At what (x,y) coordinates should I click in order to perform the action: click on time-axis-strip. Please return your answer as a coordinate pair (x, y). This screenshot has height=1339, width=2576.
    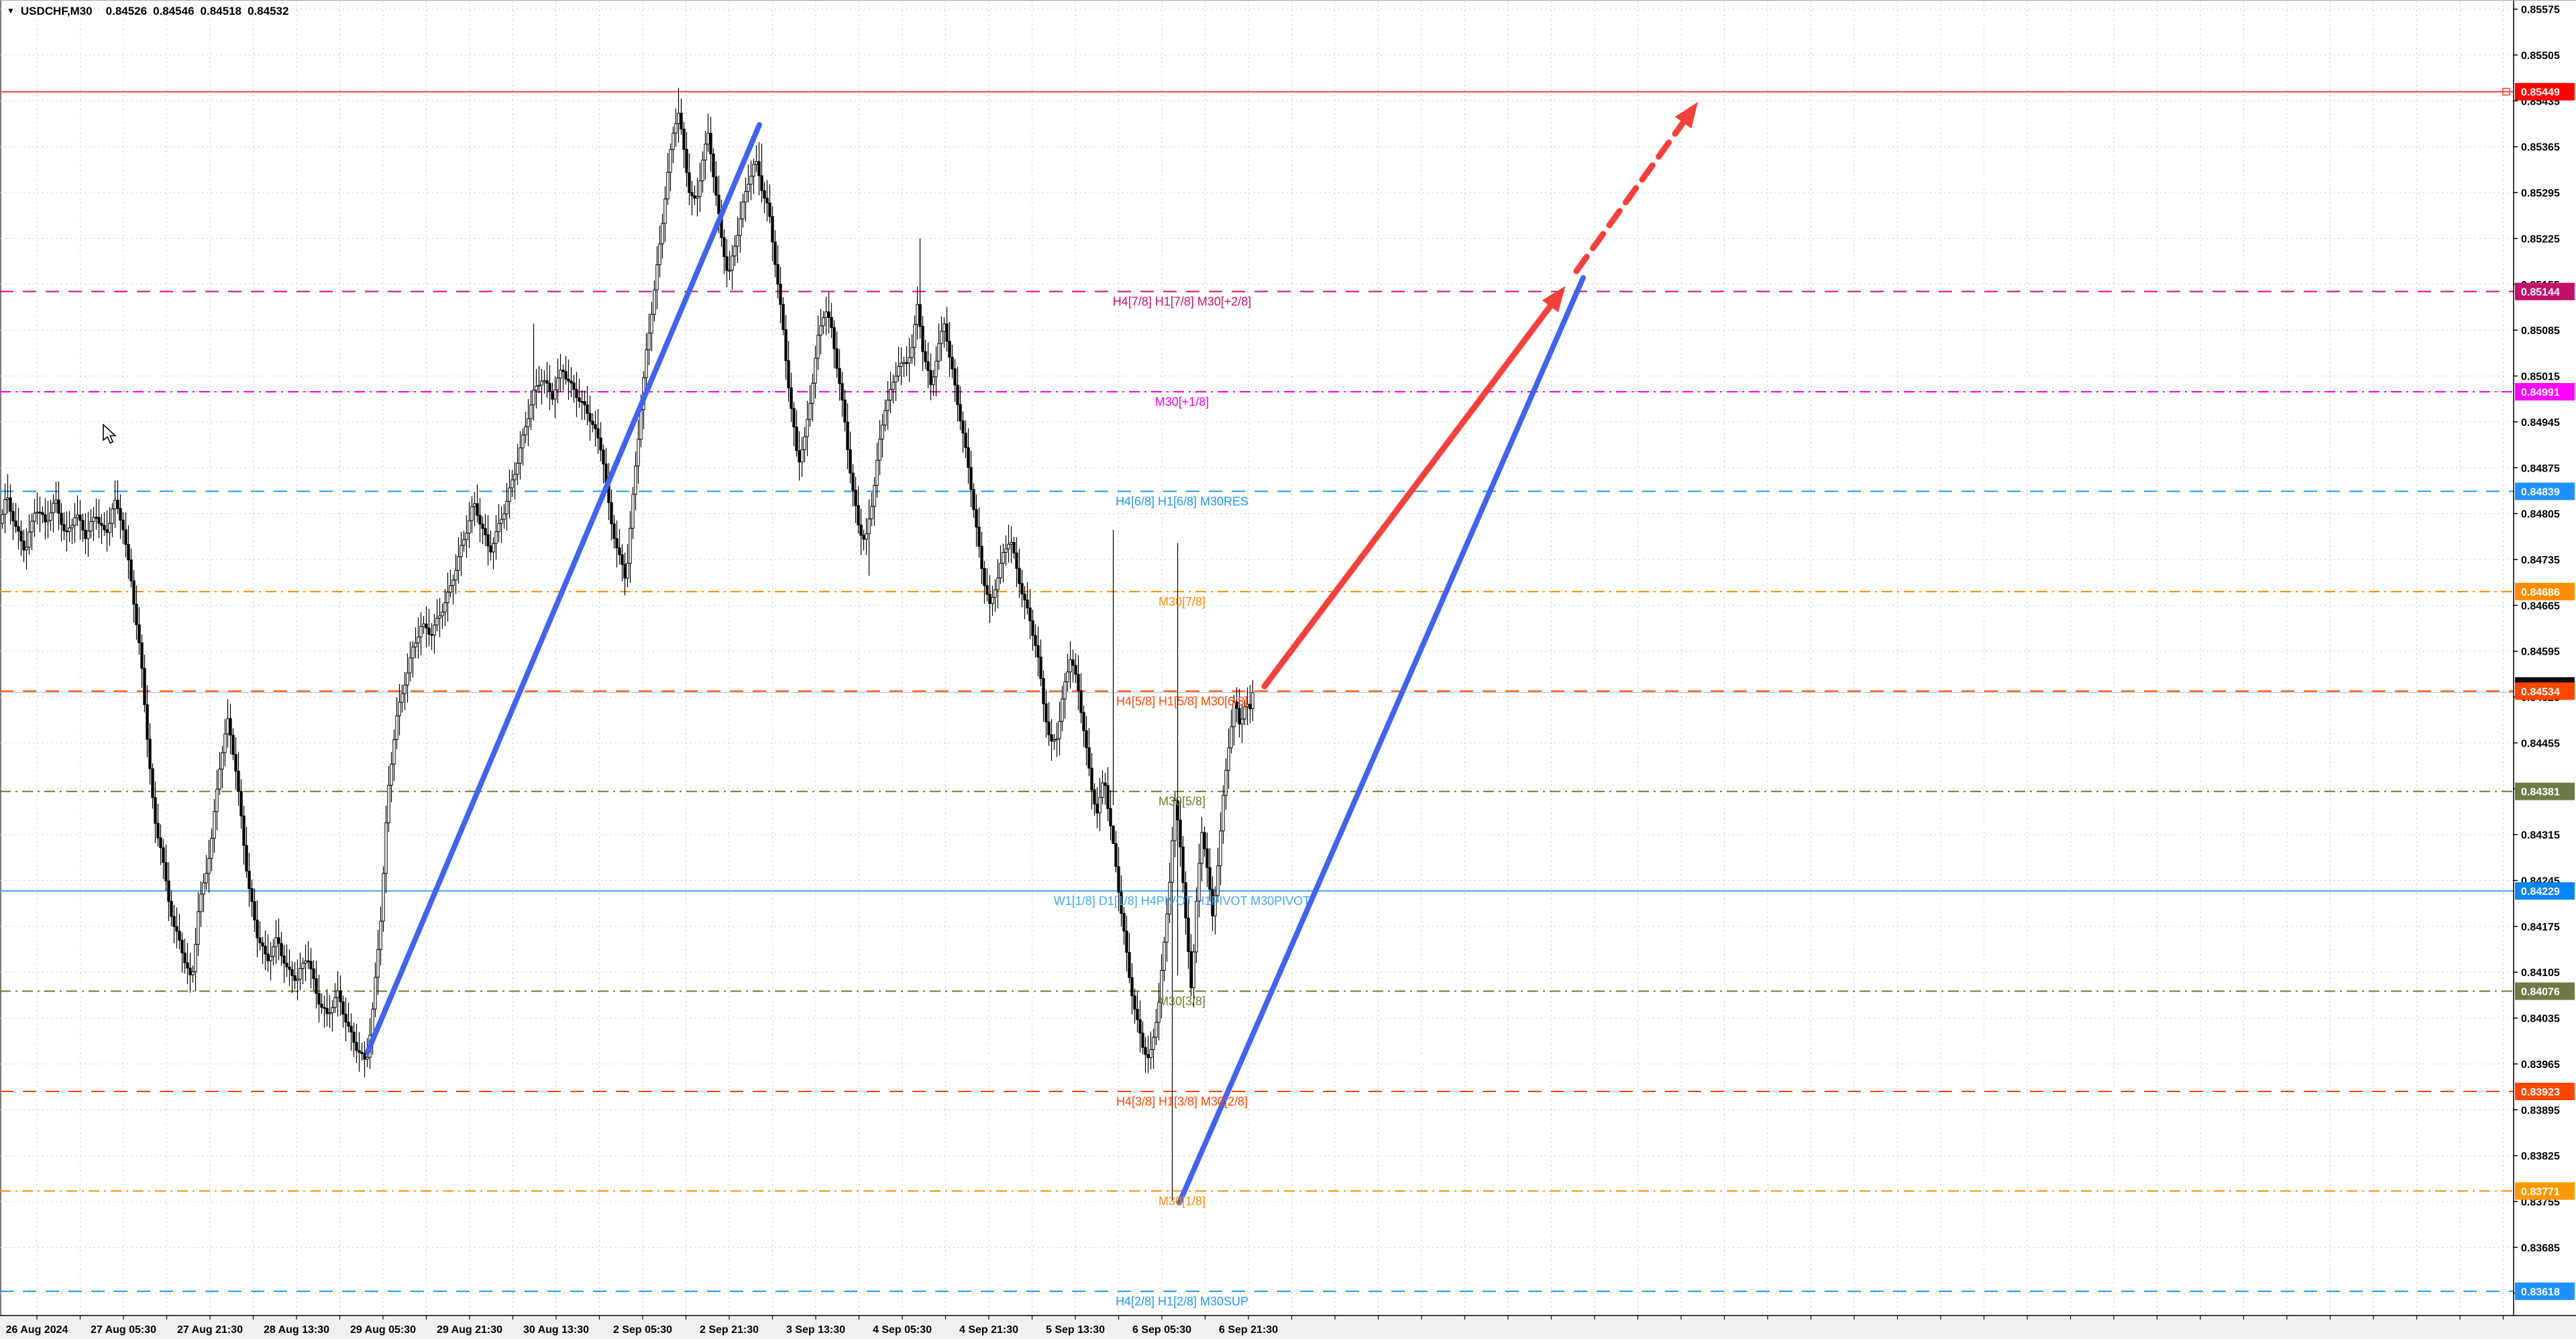
    Looking at the image, I should click on (1288, 1327).